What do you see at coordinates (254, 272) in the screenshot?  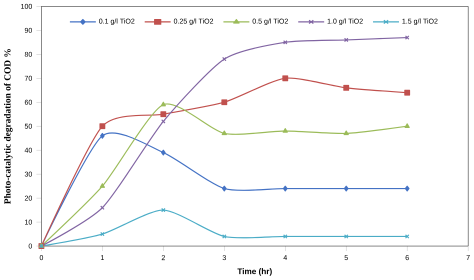 I see `x-axis-title: Time (hr)` at bounding box center [254, 272].